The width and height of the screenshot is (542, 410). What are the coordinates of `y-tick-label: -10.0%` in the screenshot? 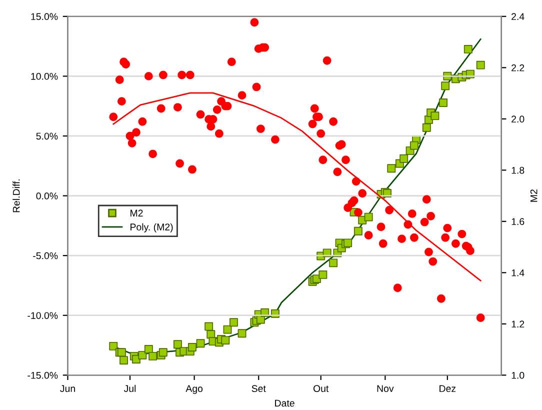 It's located at (43, 315).